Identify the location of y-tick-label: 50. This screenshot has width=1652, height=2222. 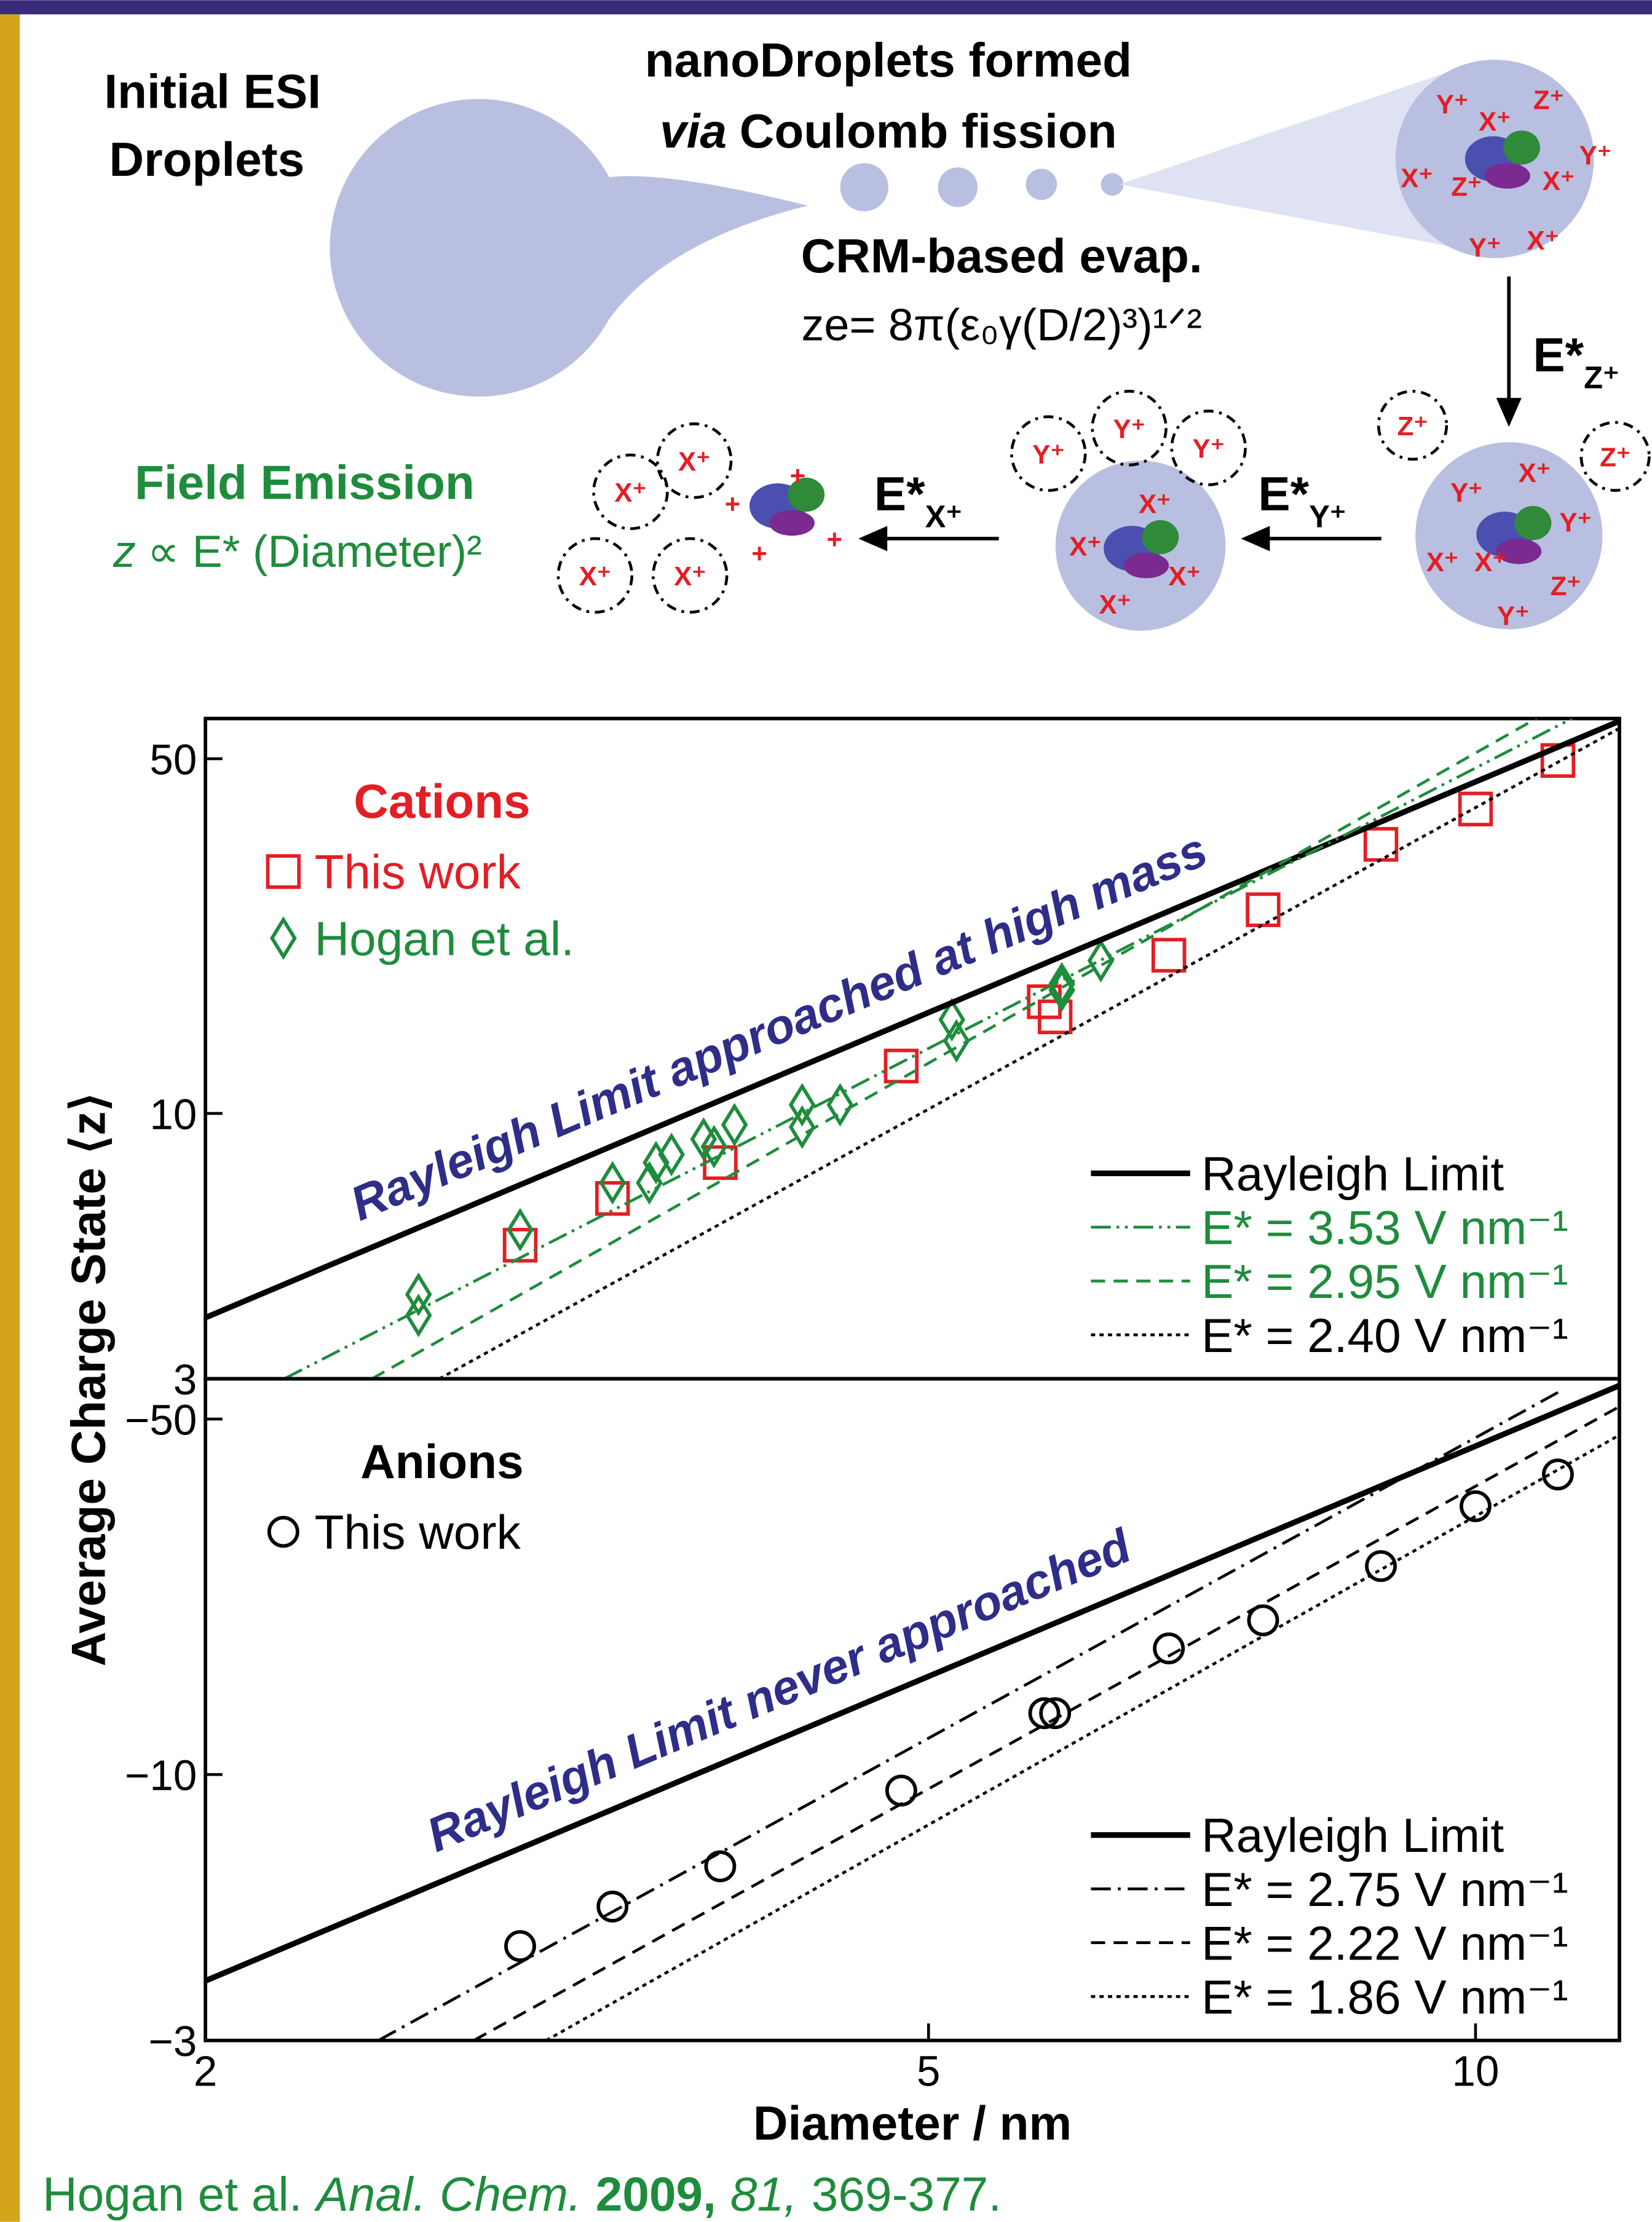
(173, 759).